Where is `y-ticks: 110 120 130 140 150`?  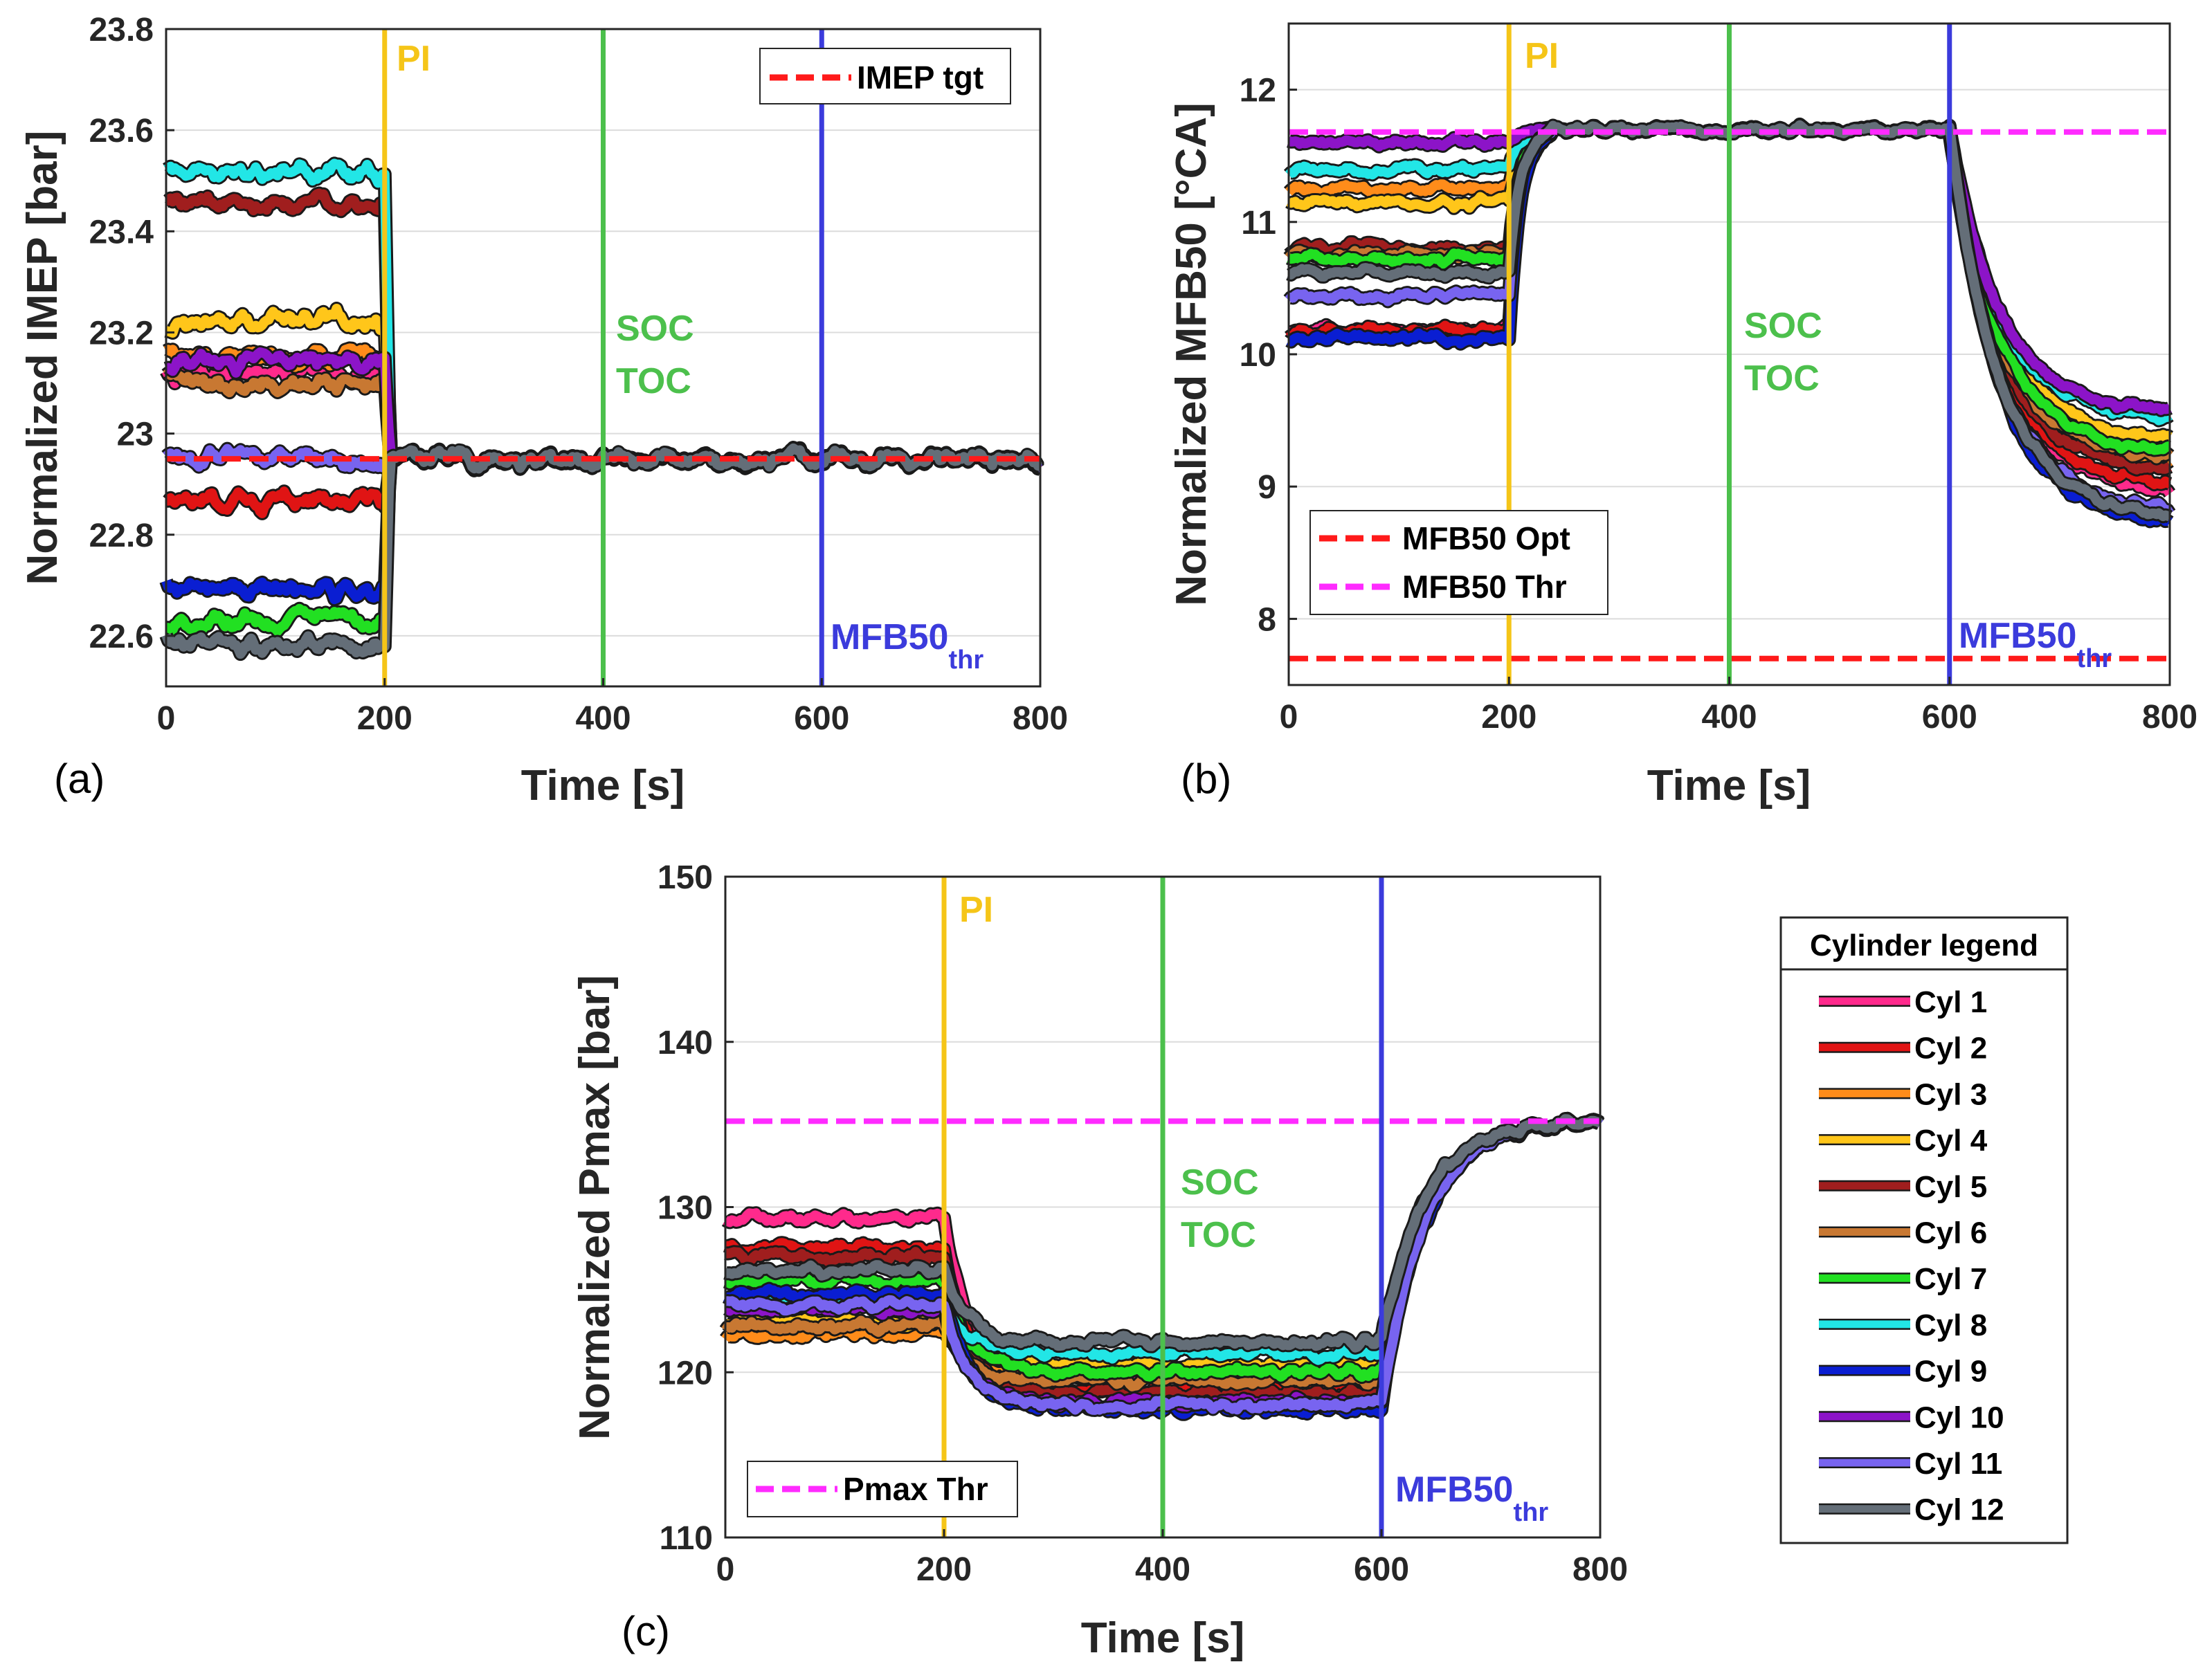
y-ticks: 110 120 130 140 150 is located at coordinates (696, 1208).